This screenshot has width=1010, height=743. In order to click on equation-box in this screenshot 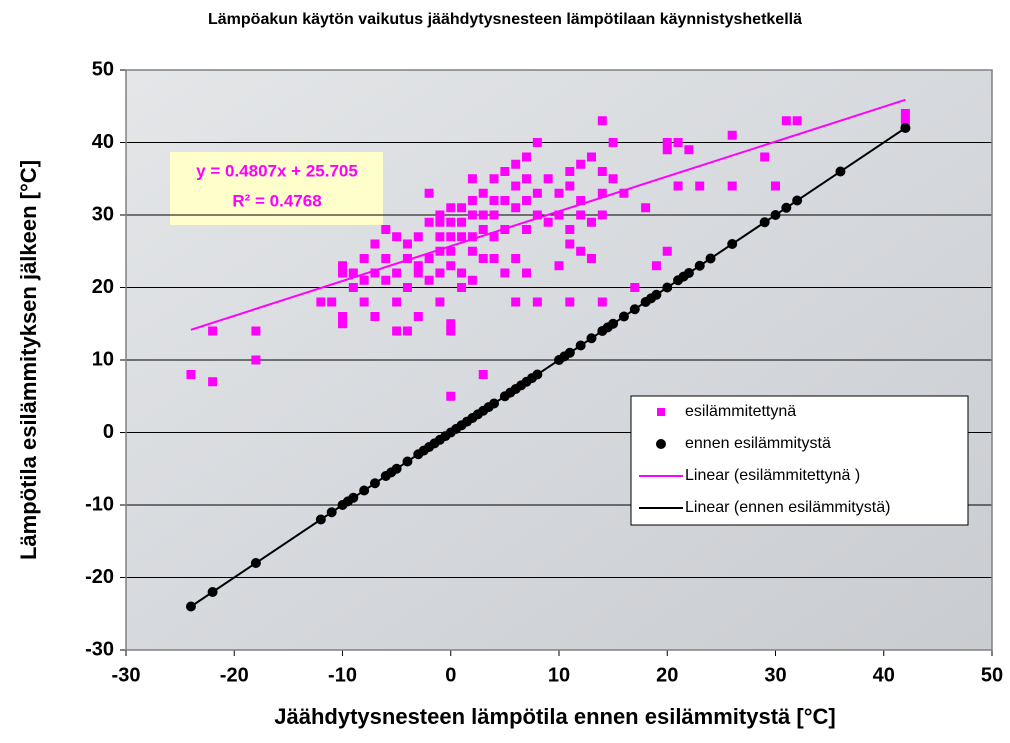, I will do `click(276, 188)`.